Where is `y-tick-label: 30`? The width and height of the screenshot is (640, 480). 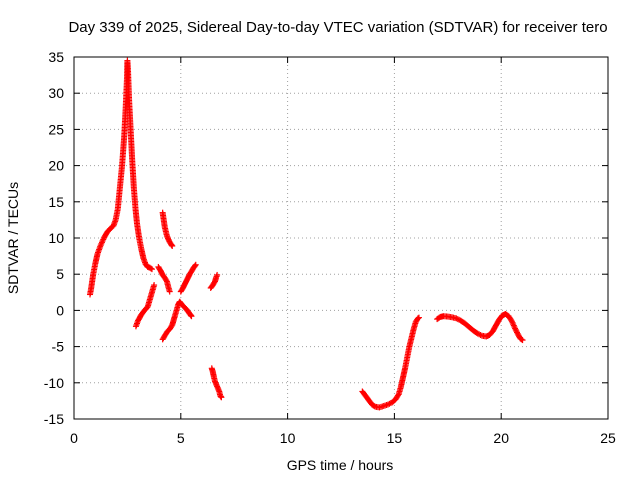
y-tick-label: 30 is located at coordinates (56, 93).